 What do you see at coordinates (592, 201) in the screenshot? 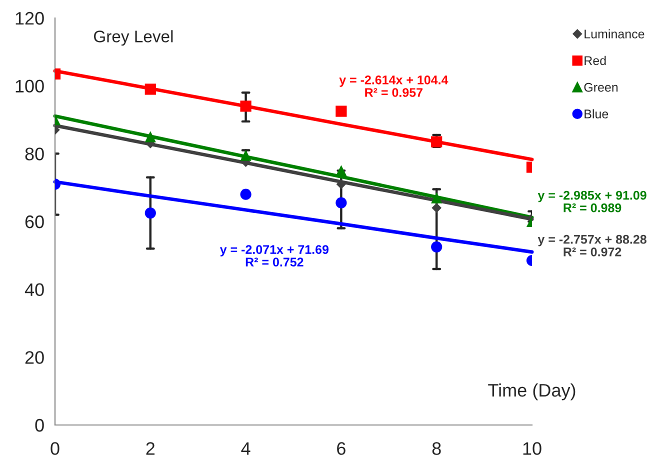
I see `text: y = -2.985x + 91.09 R² = 0.989` at bounding box center [592, 201].